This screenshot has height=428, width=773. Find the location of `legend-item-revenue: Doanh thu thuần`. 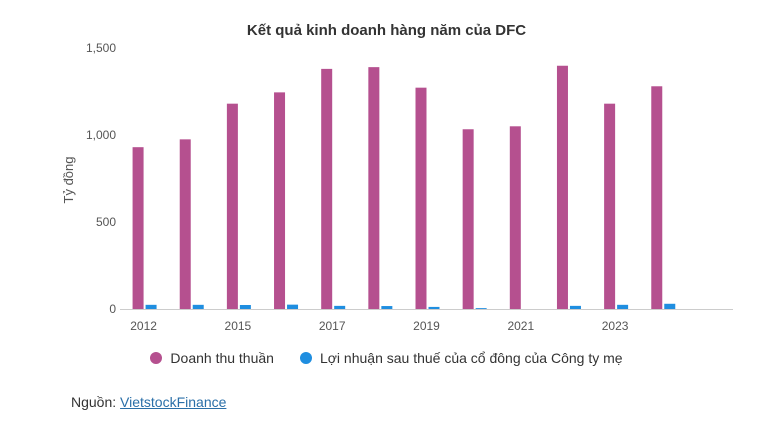

legend-item-revenue: Doanh thu thuần is located at coordinates (212, 358).